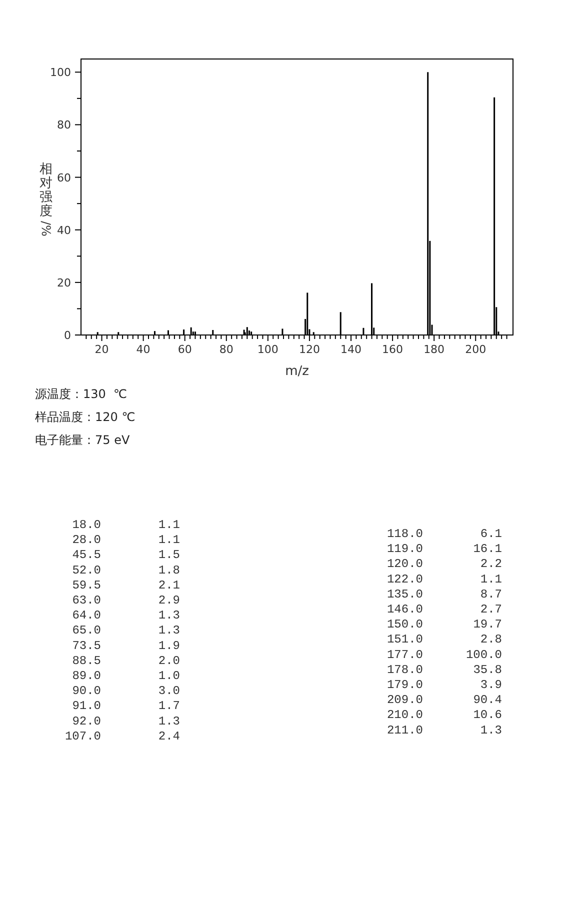 Image resolution: width=570 pixels, height=916 pixels. What do you see at coordinates (351, 349) in the screenshot?
I see `x-tick-label: 140` at bounding box center [351, 349].